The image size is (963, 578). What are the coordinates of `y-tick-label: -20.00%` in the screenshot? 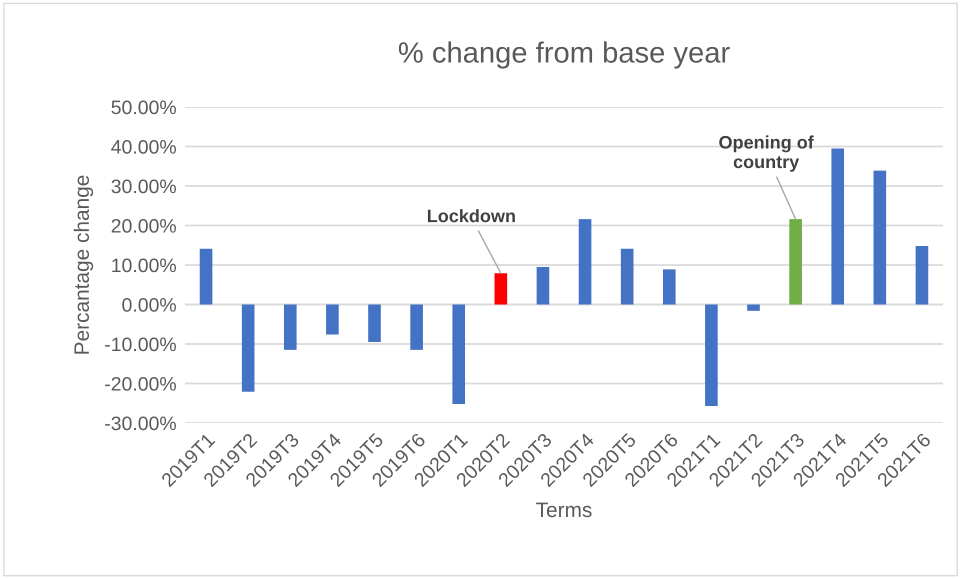 It's located at (140, 383).